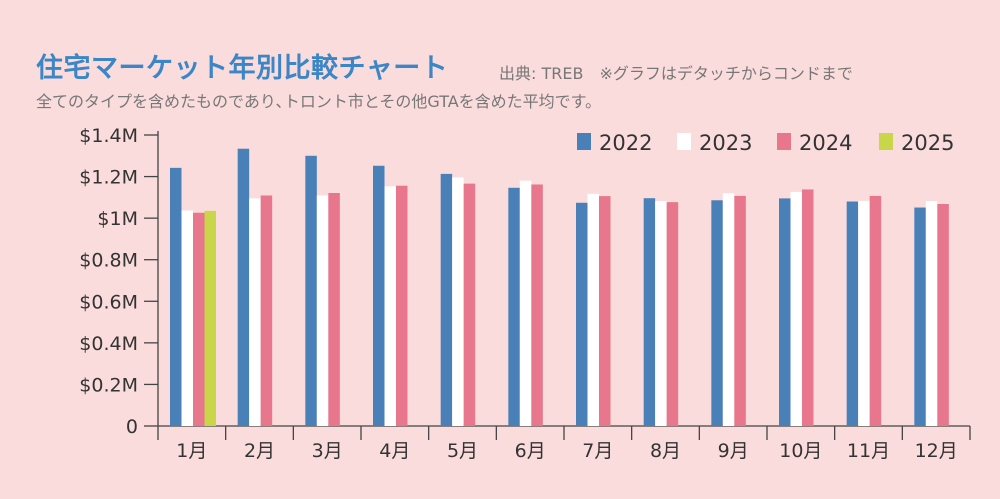  Describe the element at coordinates (936, 451) in the screenshot. I see `x-tick-label: 12月` at that location.